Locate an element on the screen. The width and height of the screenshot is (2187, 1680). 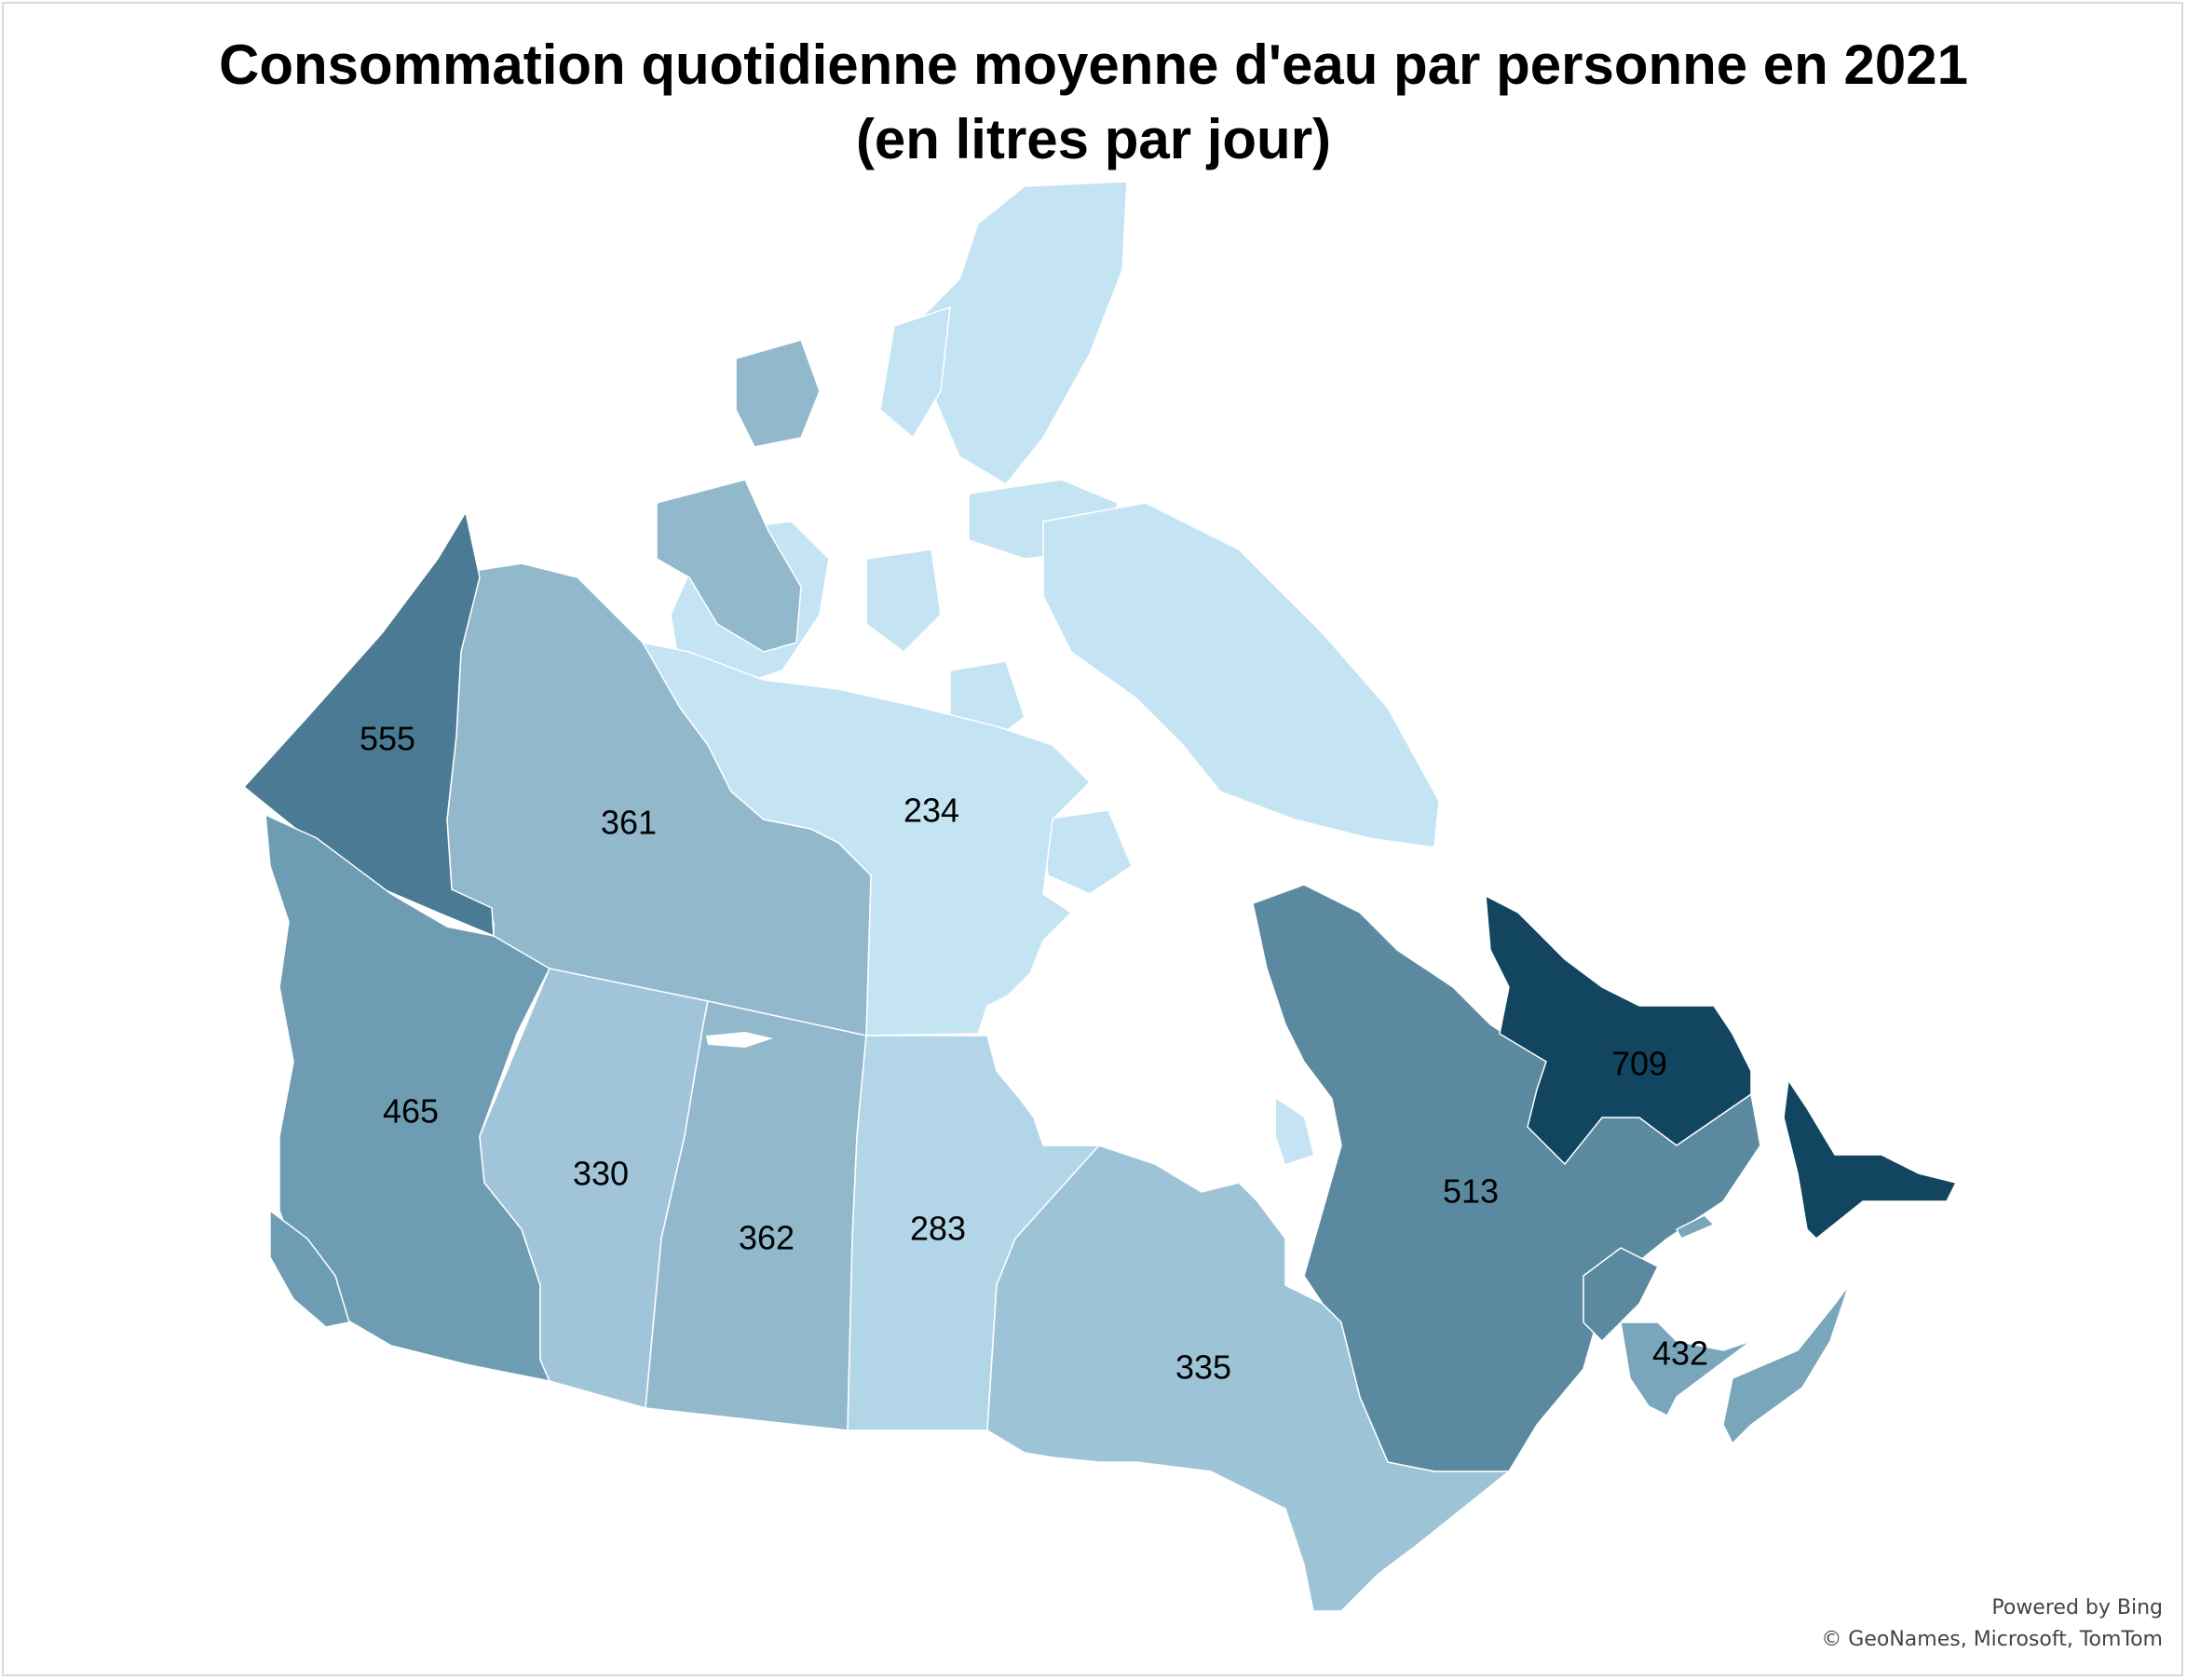
region-yukon is located at coordinates (368, 723).